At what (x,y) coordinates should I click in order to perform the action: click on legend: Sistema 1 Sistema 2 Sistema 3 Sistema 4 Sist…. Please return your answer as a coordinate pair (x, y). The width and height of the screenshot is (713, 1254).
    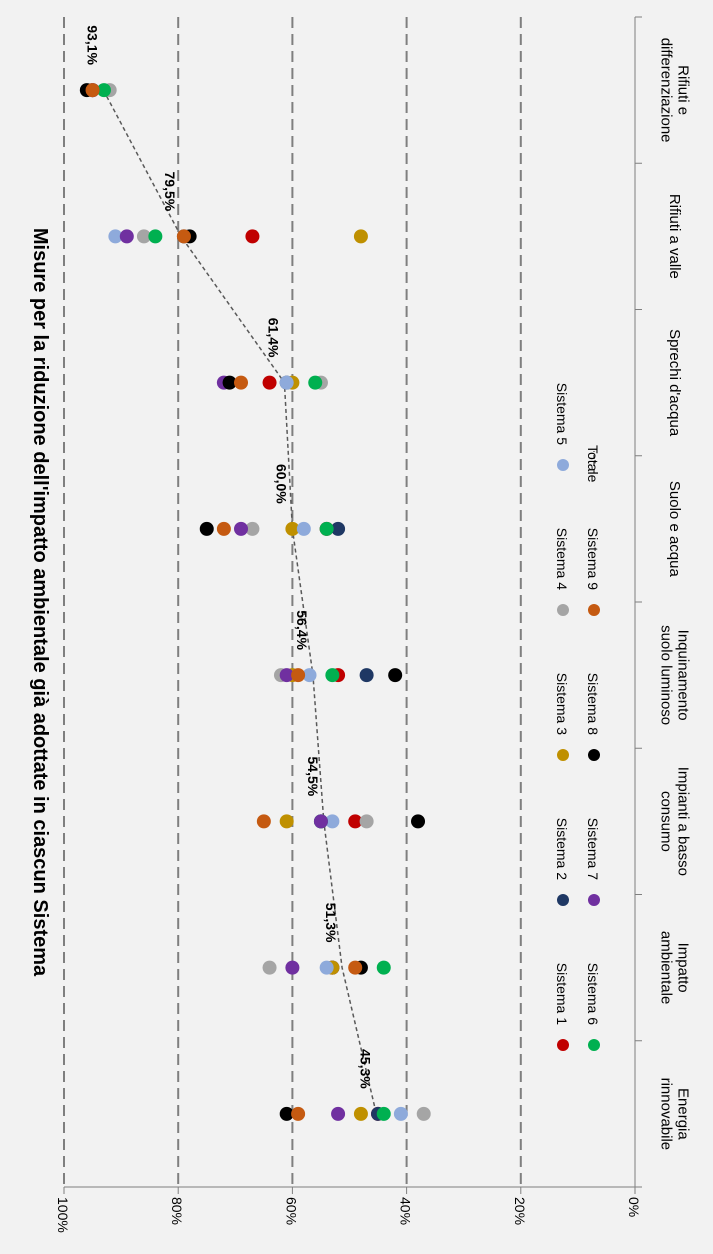
    Looking at the image, I should click on (577, 717).